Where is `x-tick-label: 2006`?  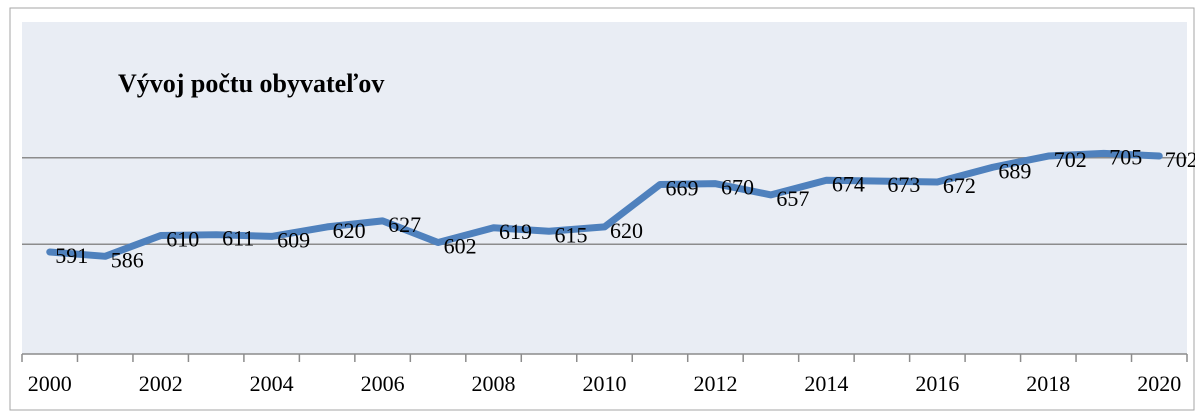
x-tick-label: 2006 is located at coordinates (383, 383).